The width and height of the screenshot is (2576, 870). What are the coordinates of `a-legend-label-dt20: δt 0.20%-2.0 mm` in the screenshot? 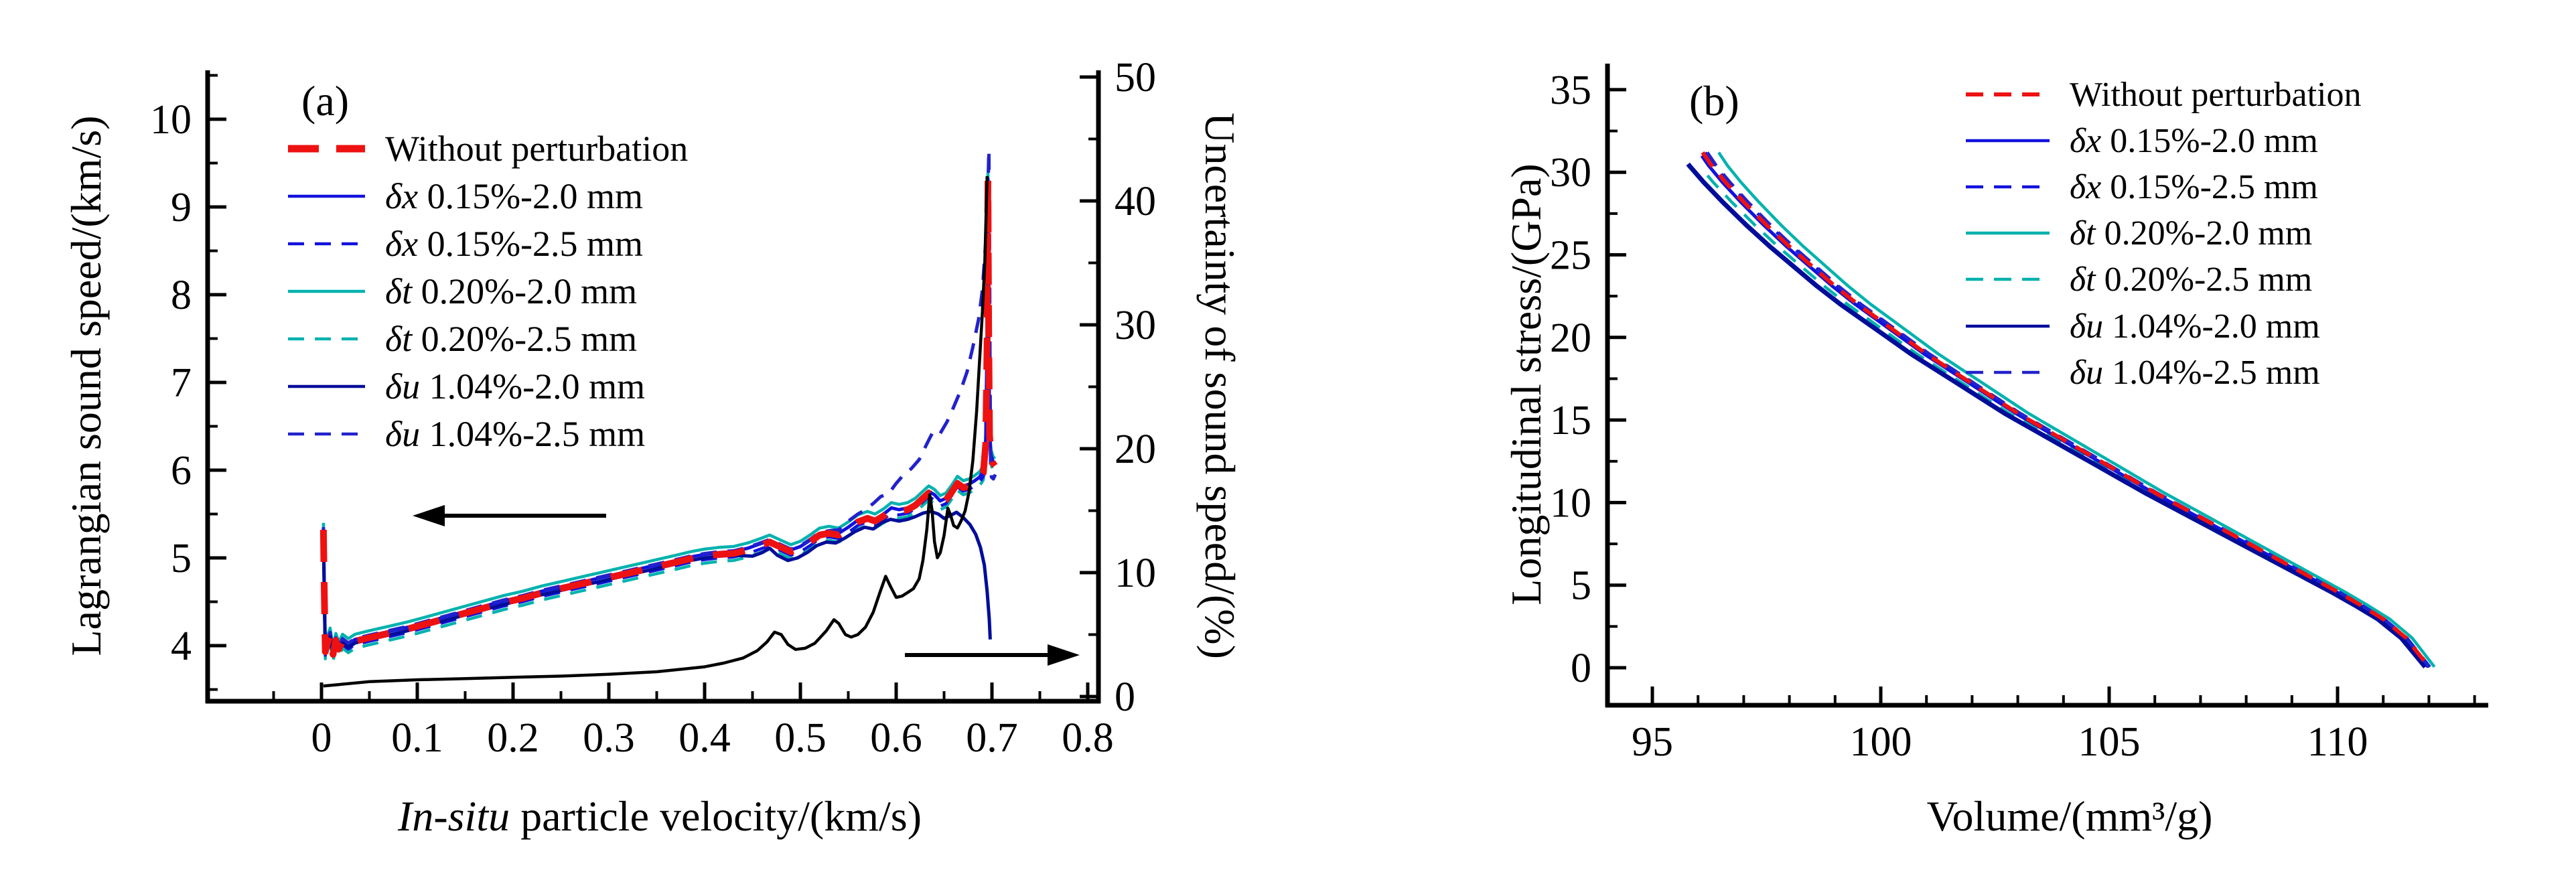 It's located at (511, 291).